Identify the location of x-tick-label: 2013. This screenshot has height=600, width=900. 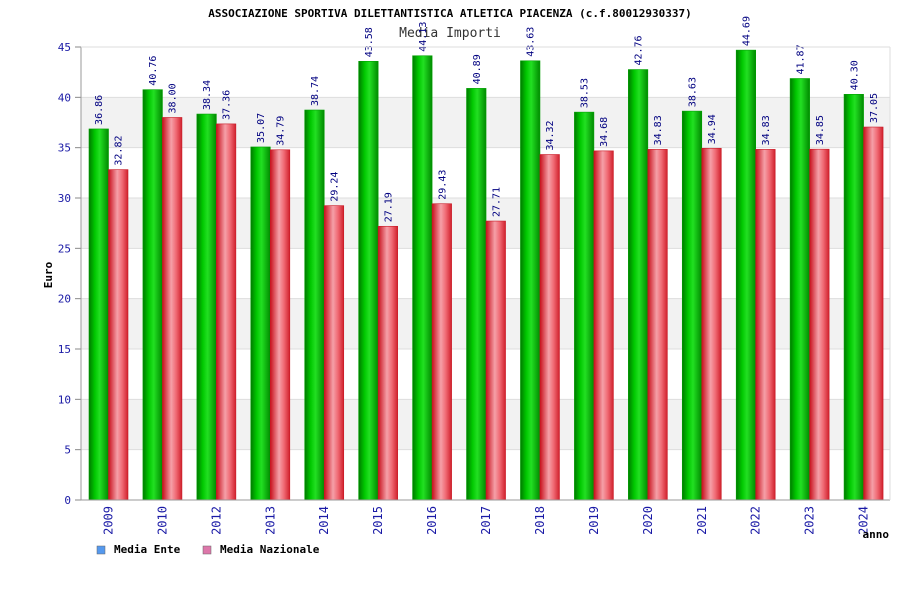
(270, 520).